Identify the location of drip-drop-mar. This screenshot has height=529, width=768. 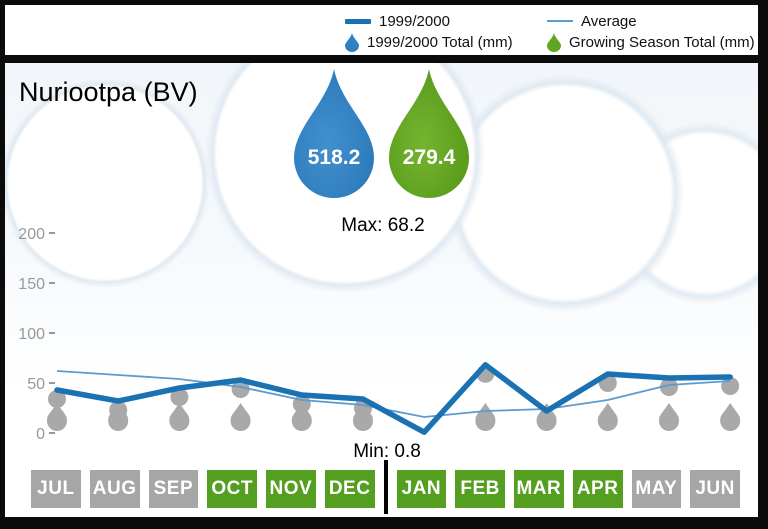
(546, 417).